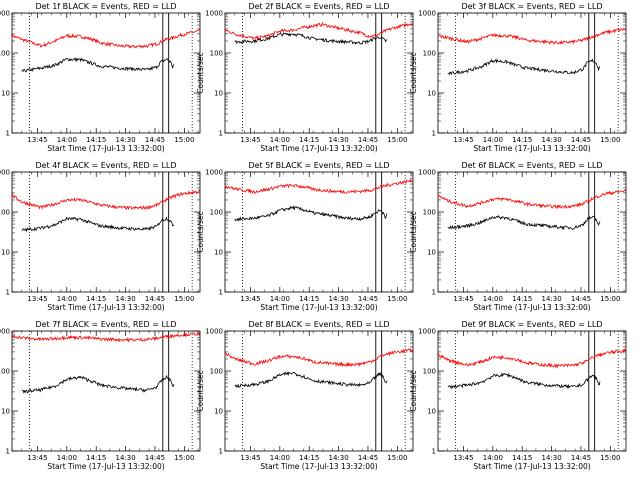 The image size is (640, 480). I want to click on panel-title: Det 1f BLACK = Events, RED = LLD, so click(105, 6).